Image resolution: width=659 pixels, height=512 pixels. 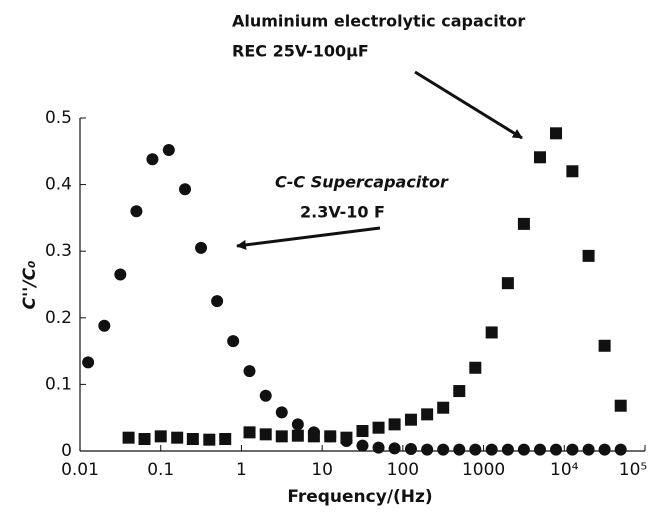 I want to click on y-tick-label: 0.5, so click(x=58, y=118).